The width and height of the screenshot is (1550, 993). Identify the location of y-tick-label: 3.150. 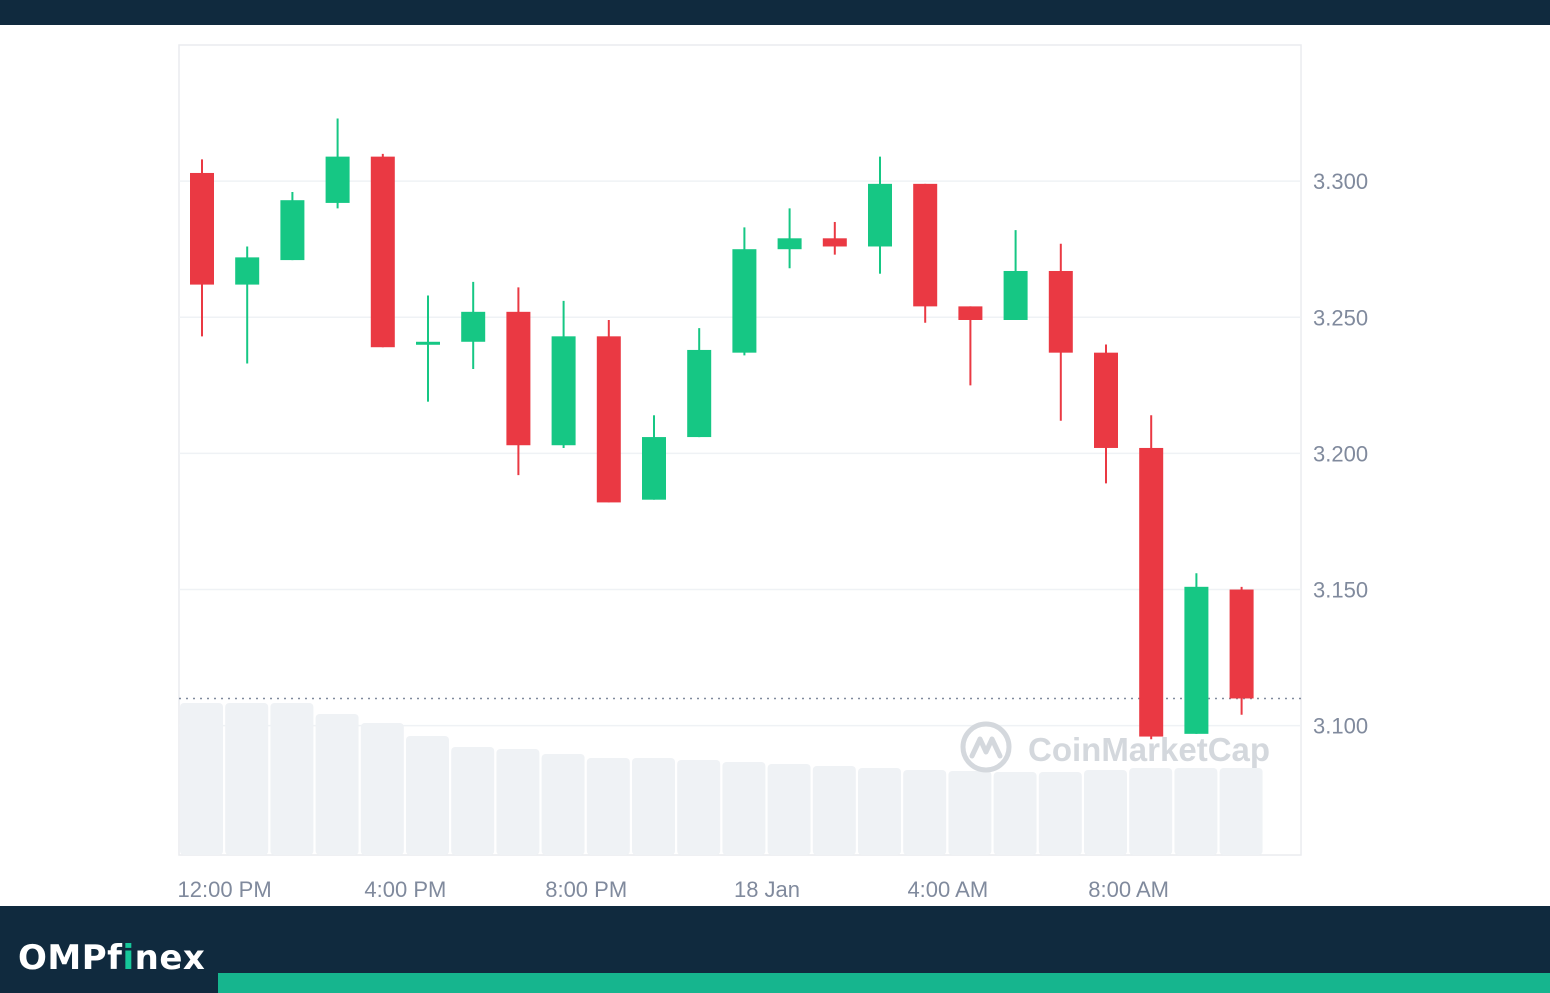
(1340, 590).